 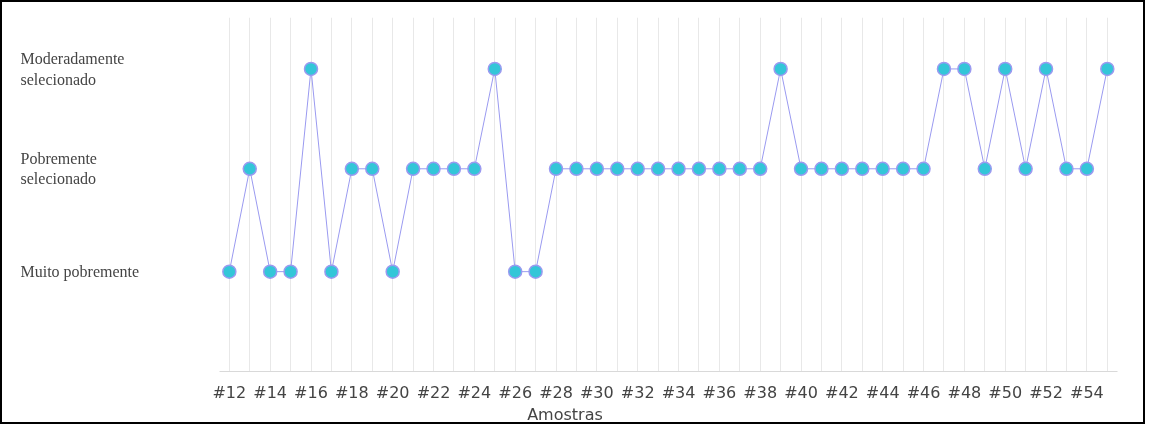 I want to click on x-tick-label: #14, so click(x=270, y=392).